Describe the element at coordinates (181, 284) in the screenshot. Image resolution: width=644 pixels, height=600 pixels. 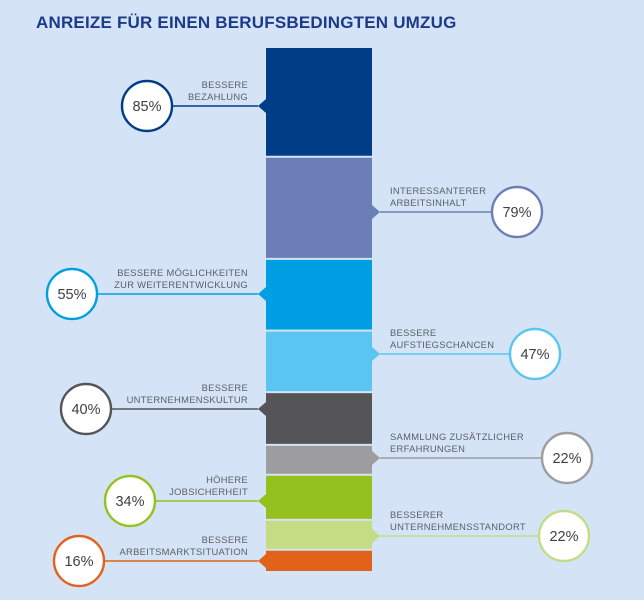
I see `category-label-3-line-2: ZUR WEITERENTWICKLUNG` at that location.